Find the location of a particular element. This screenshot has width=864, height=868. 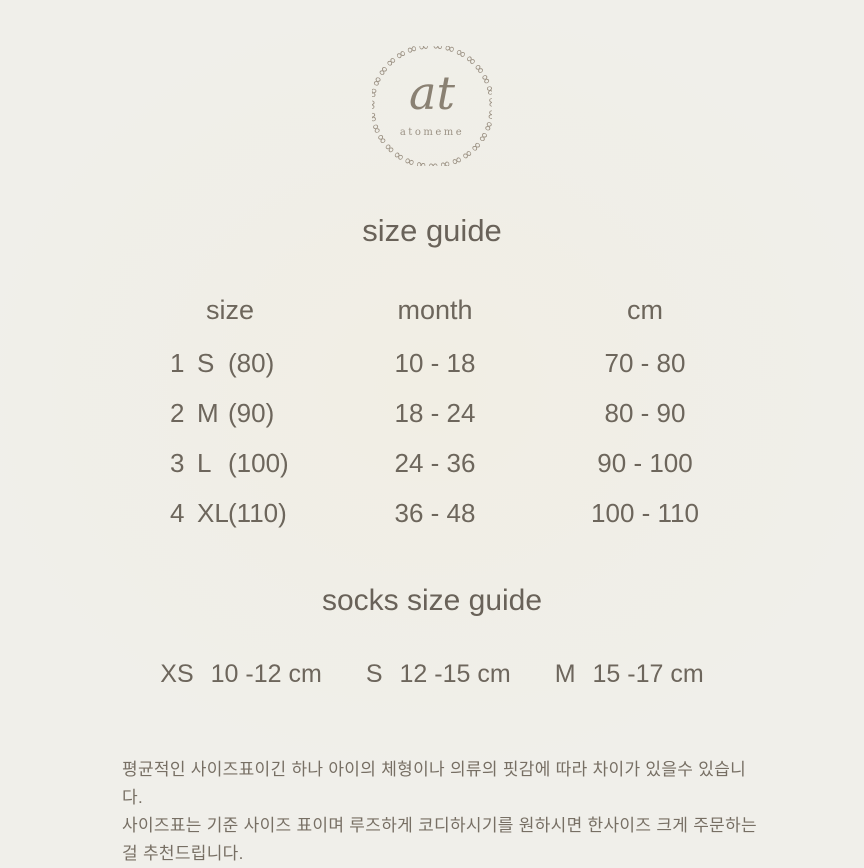

brand-logo-subtext: atomeme is located at coordinates (432, 132).